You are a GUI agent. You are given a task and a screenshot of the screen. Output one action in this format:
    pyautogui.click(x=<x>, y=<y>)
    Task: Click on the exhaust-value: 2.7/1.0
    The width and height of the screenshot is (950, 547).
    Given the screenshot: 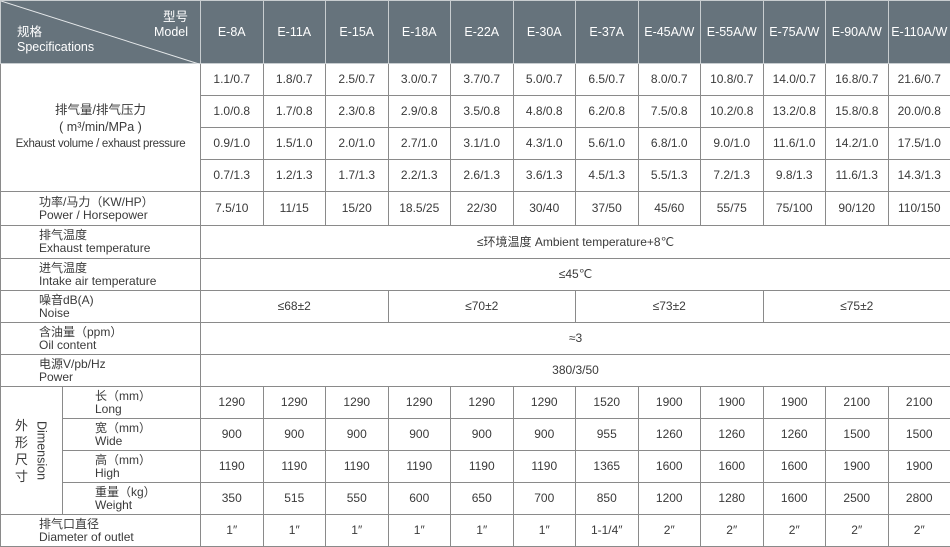 What is the action you would take?
    pyautogui.click(x=419, y=143)
    